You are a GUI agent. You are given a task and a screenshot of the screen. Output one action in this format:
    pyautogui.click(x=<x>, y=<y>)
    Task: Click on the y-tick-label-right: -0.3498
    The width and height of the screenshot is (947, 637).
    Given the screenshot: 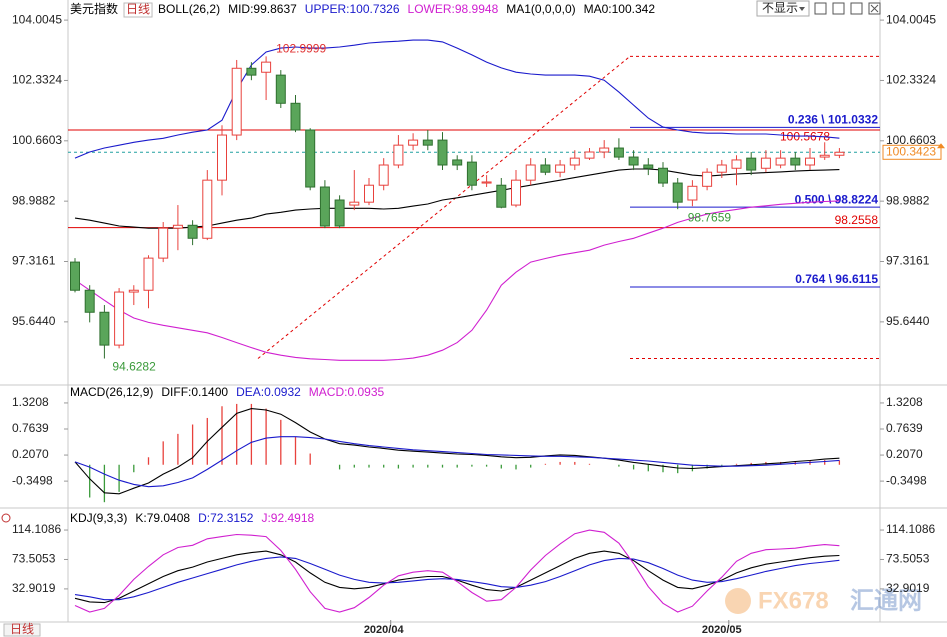 What is the action you would take?
    pyautogui.click(x=906, y=480)
    